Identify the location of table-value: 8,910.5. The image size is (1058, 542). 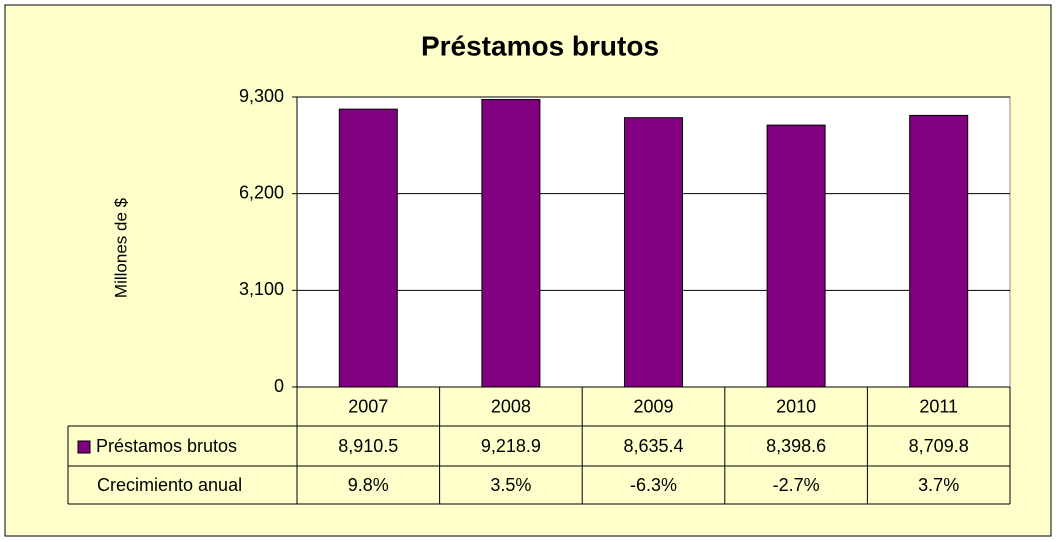
(368, 446).